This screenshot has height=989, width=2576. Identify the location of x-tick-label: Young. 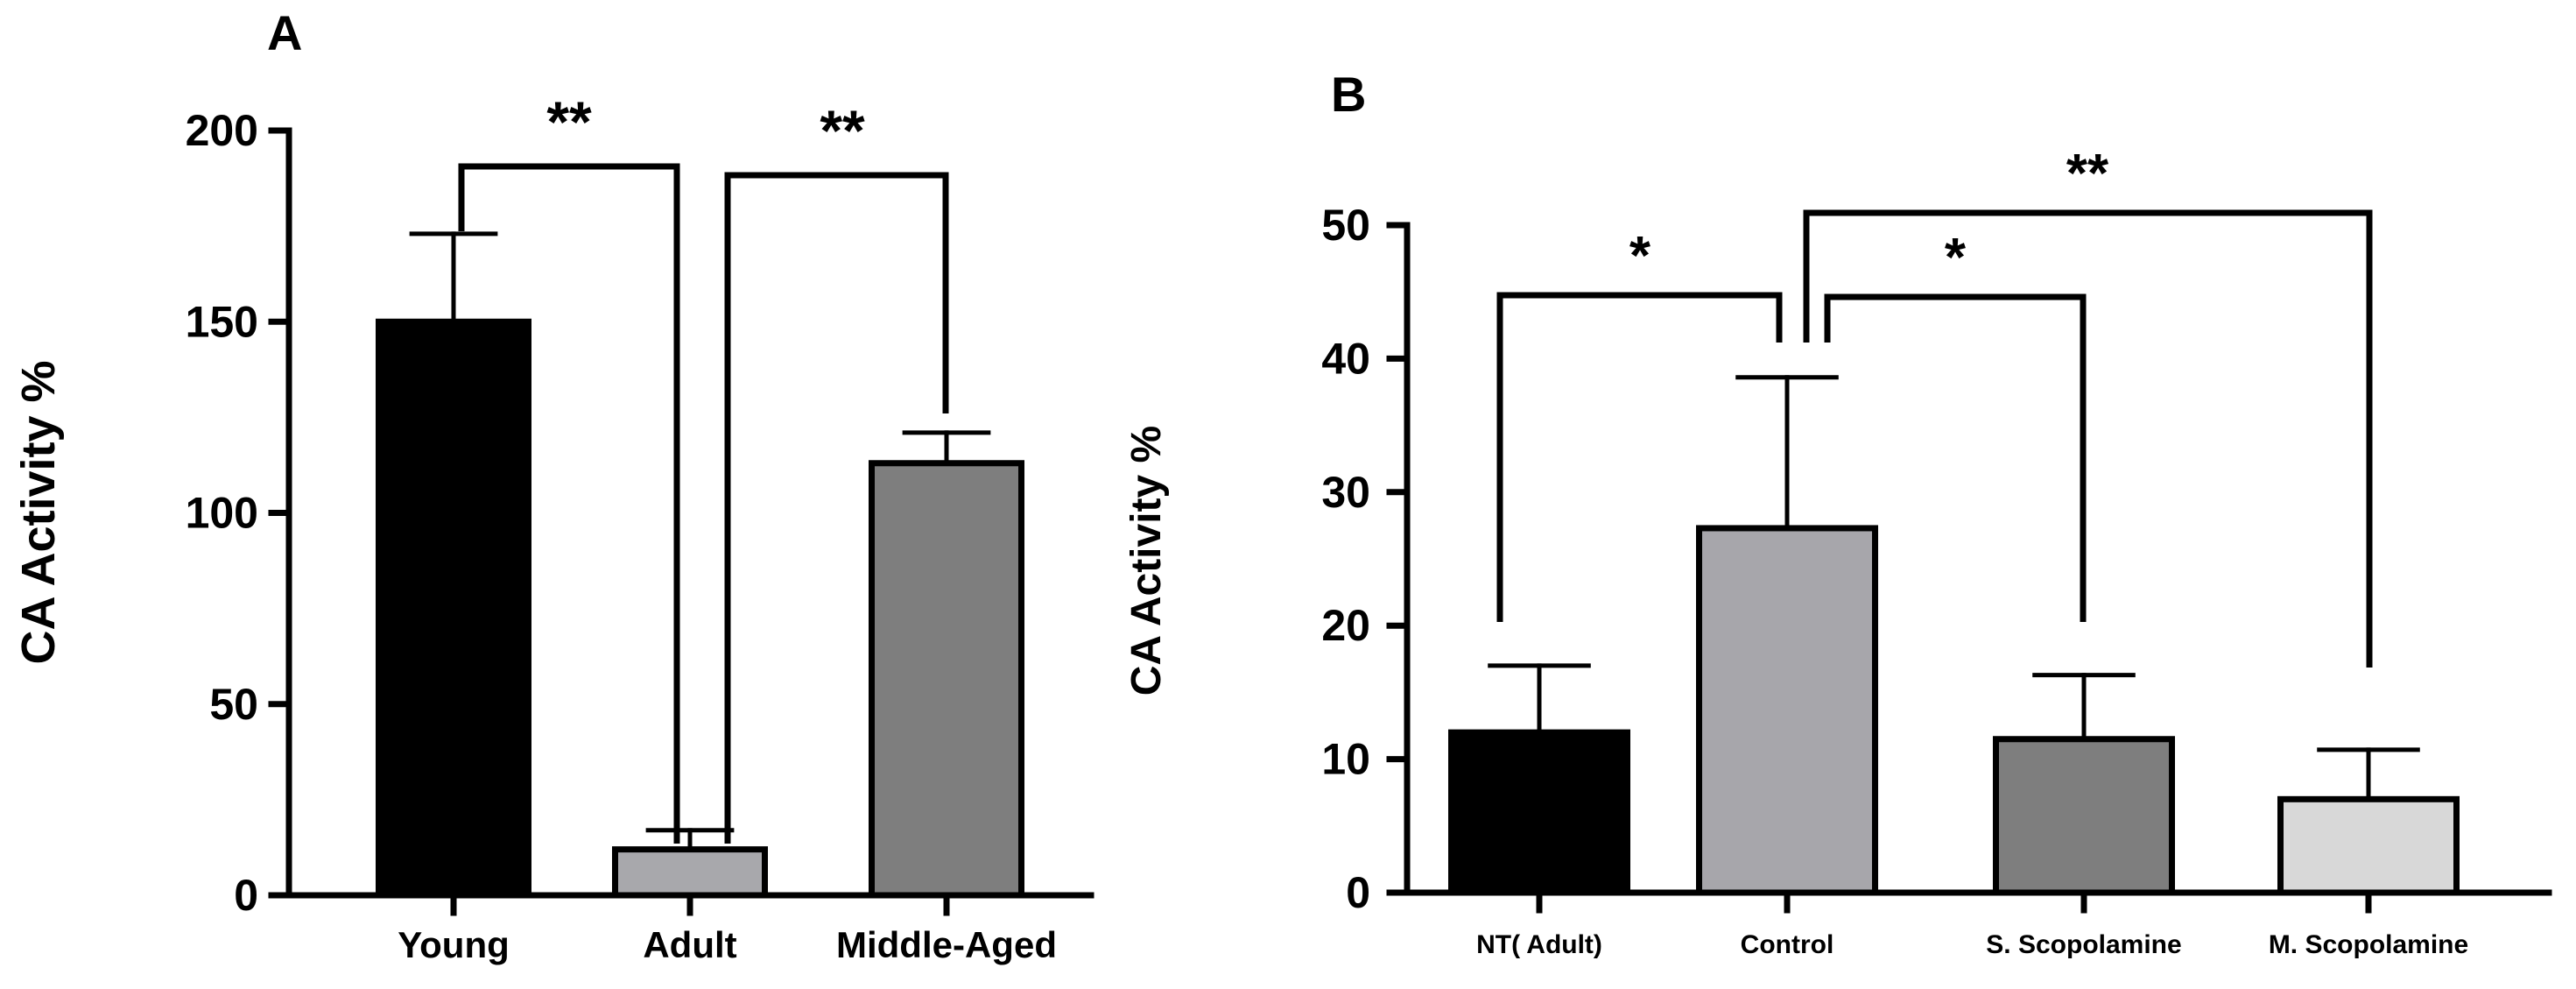
(454, 944).